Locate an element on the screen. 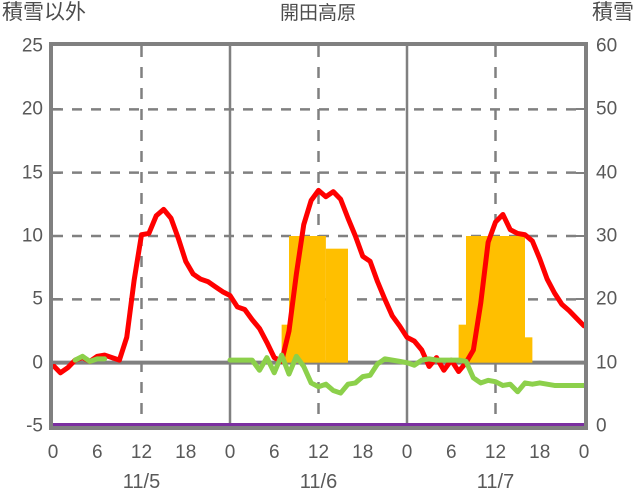  y-axis-tick-left: 15 is located at coordinates (32, 173).